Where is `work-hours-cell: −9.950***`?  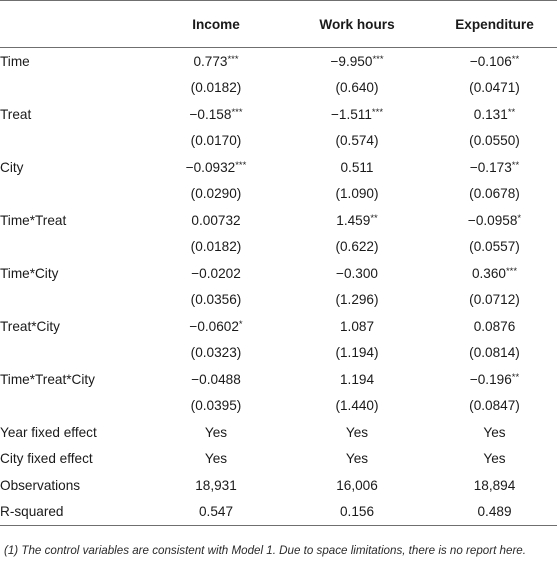
work-hours-cell: −9.950*** is located at coordinates (357, 61).